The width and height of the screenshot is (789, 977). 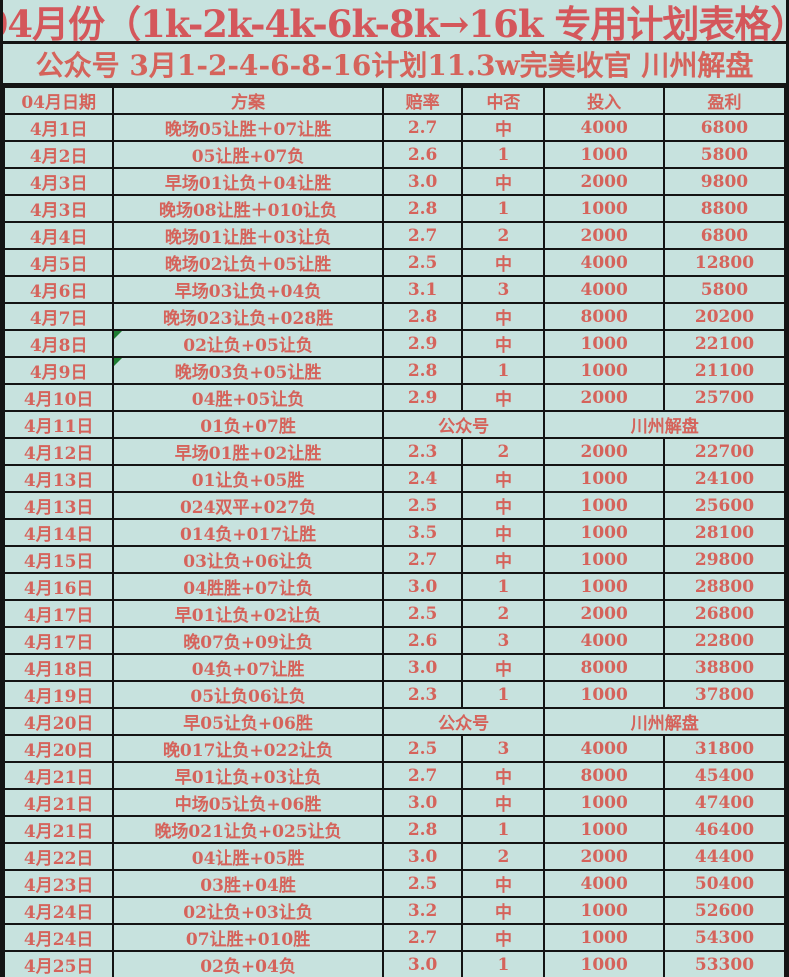 I want to click on table-cell: 21100, so click(x=724, y=370).